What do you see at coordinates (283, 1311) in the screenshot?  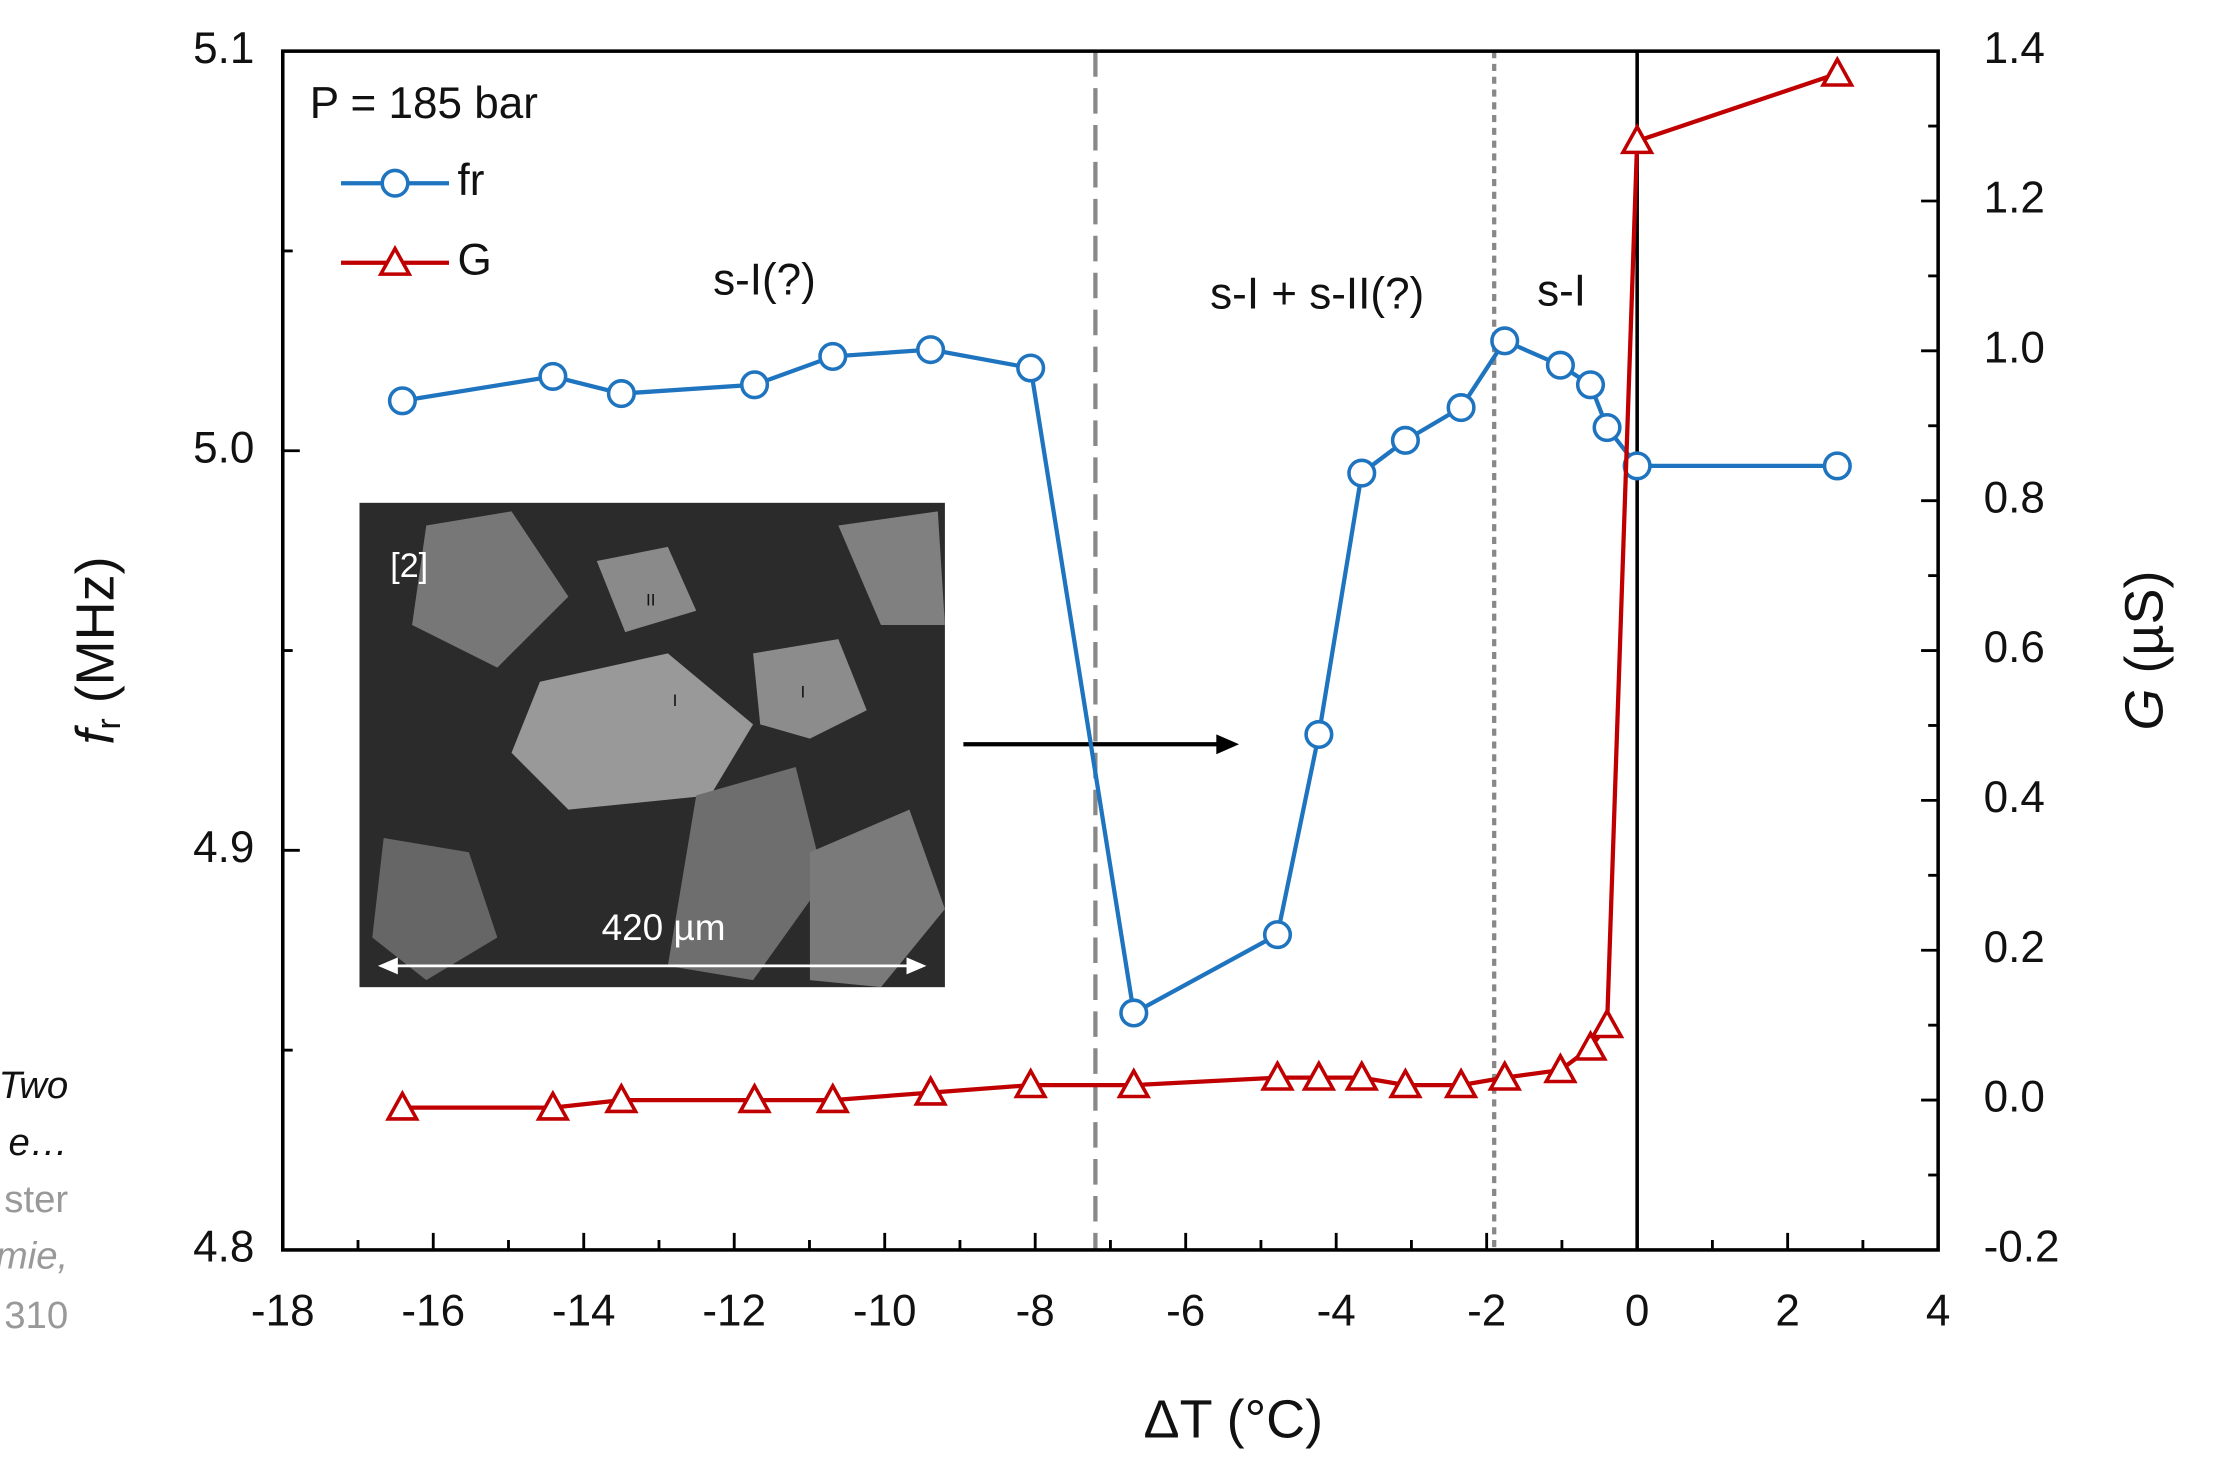 I see `x-tick-label: -18` at bounding box center [283, 1311].